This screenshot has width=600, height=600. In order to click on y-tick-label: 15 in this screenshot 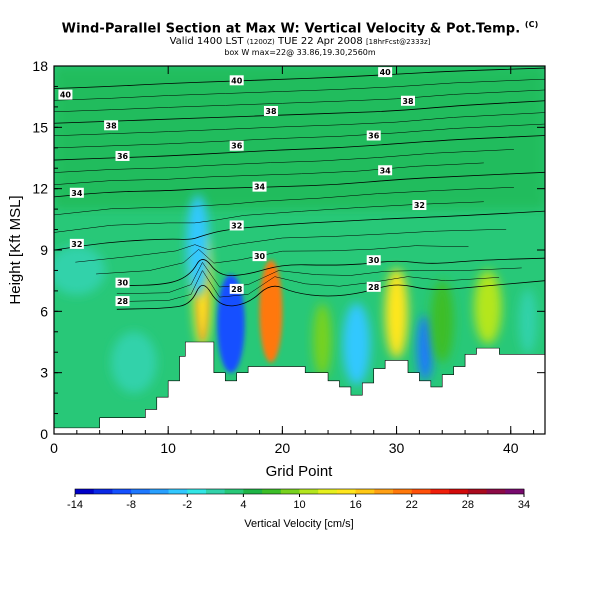, I will do `click(40, 127)`.